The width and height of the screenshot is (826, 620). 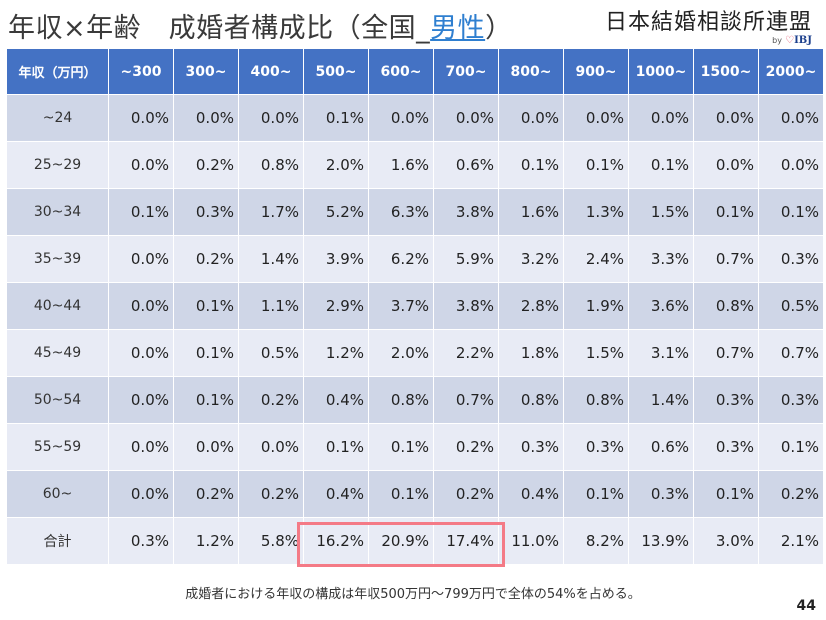 What do you see at coordinates (803, 40) in the screenshot?
I see `logo-abbr: IBJ` at bounding box center [803, 40].